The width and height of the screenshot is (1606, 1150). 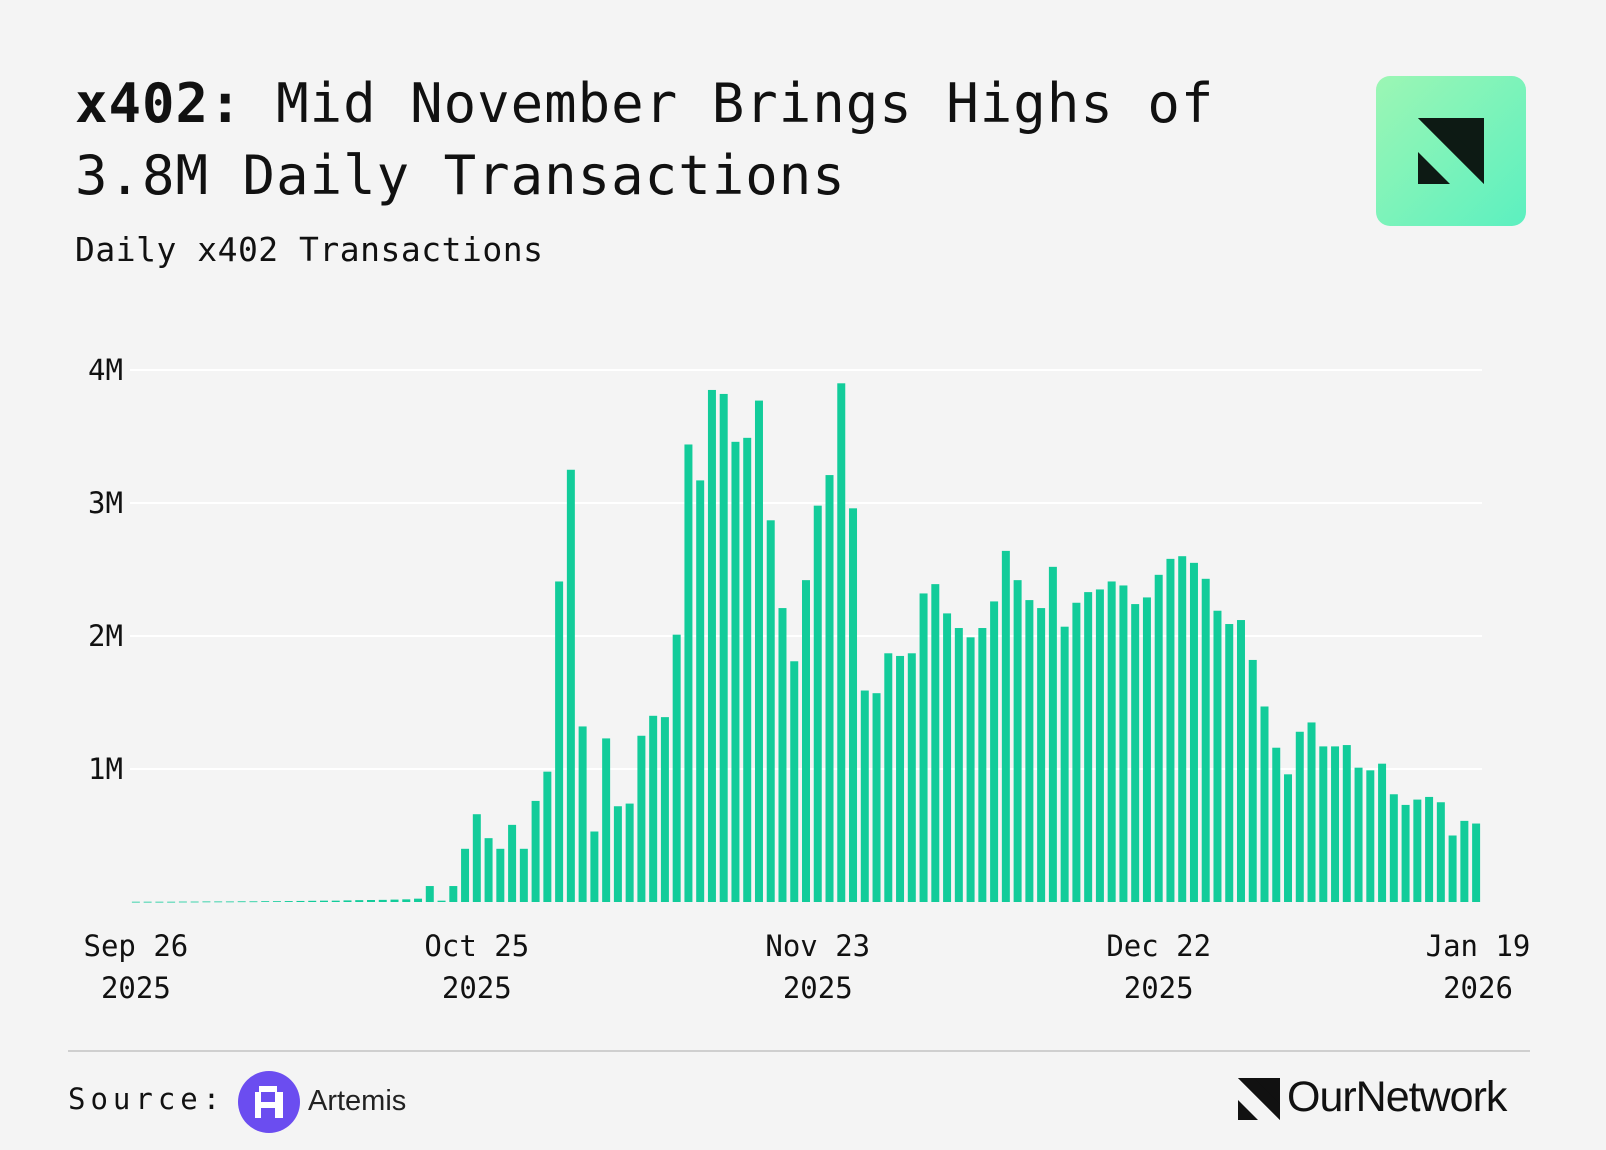 What do you see at coordinates (476, 967) in the screenshot?
I see `x-tick: Oct 25 2025` at bounding box center [476, 967].